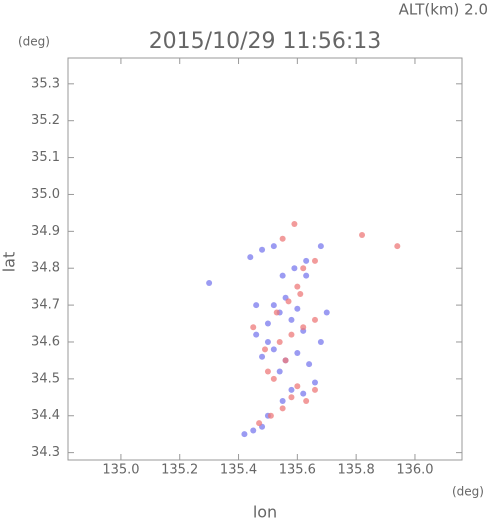 The image size is (491, 525). What do you see at coordinates (34, 42) in the screenshot?
I see `y-unit: (deg)` at bounding box center [34, 42].